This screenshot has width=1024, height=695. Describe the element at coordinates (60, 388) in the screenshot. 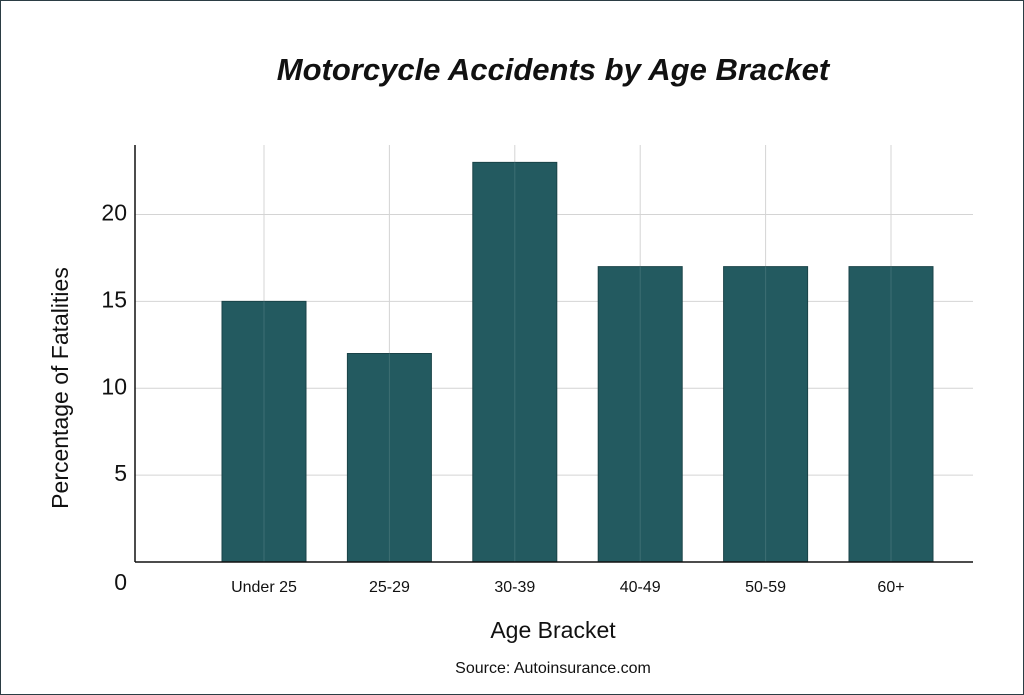

I see `y-axis-label: Percentage of Fatalities` at that location.